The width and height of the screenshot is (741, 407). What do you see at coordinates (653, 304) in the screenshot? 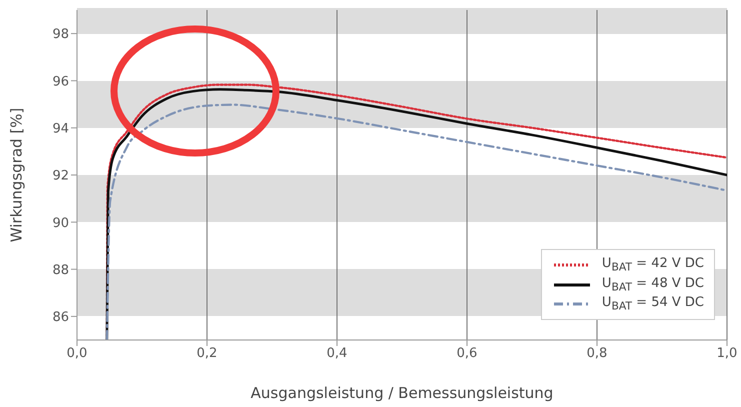
I see `legend-label: U$_{BAT}$ = 54 V DC` at bounding box center [653, 304].